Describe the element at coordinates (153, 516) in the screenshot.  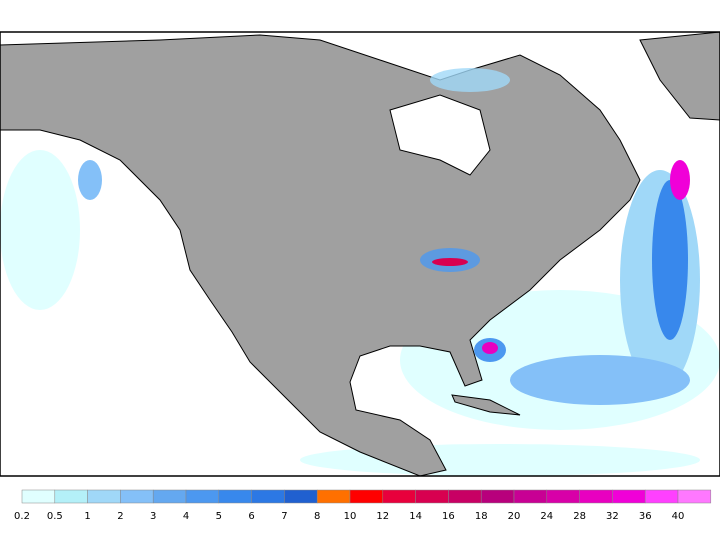
I see `colorbar-label: 3` at that location.